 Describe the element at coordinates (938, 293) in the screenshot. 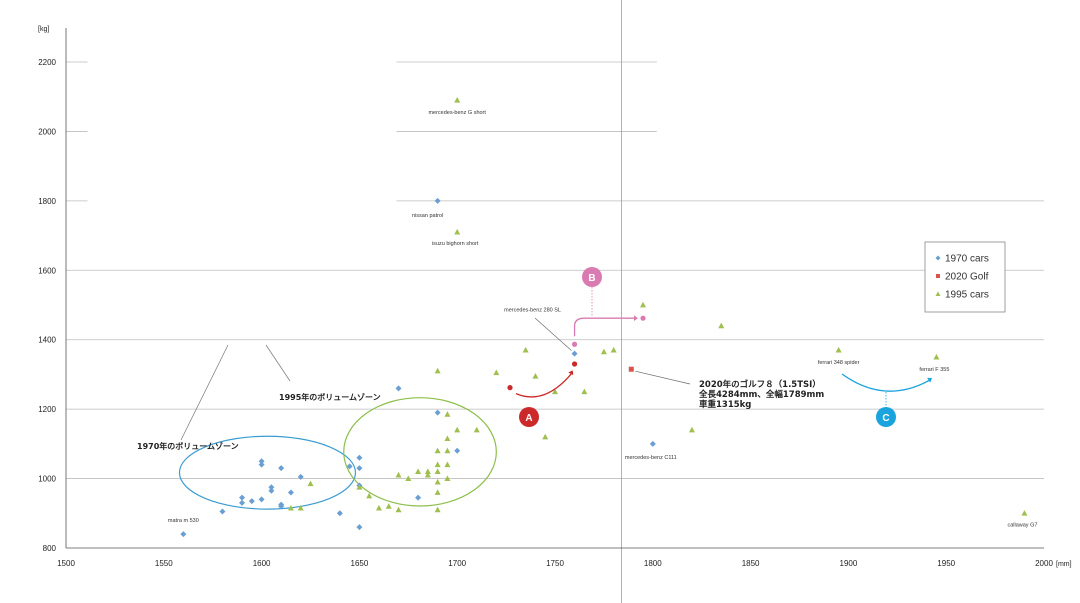

I see `legend-swatch-1995` at that location.